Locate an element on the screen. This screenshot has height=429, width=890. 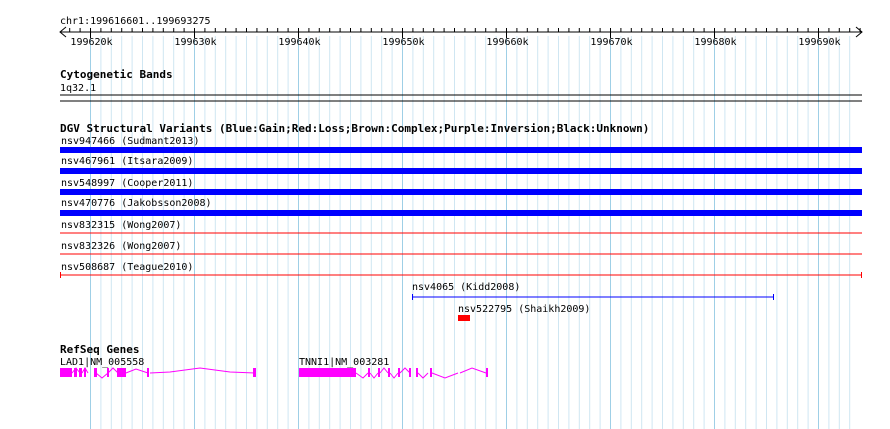
ruler-tick-label: 199670k is located at coordinates (611, 42).